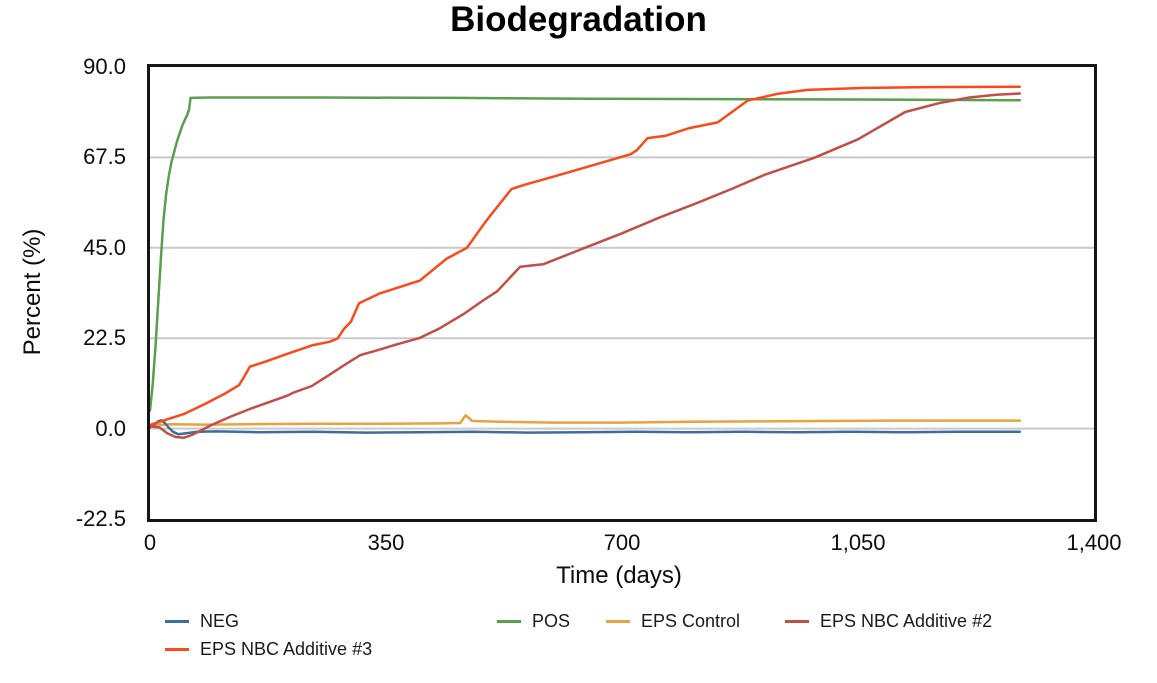 Image resolution: width=1157 pixels, height=683 pixels. I want to click on y-tick-label: 67.5, so click(104, 157).